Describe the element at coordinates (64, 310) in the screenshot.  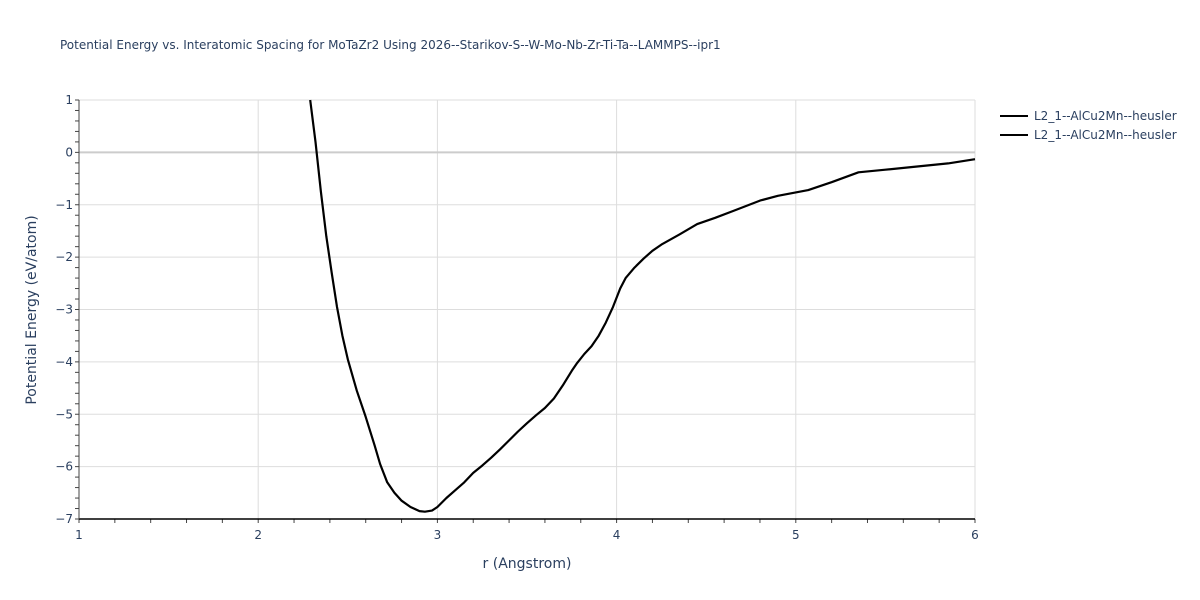
I see `y-tick-label: −3` at that location.